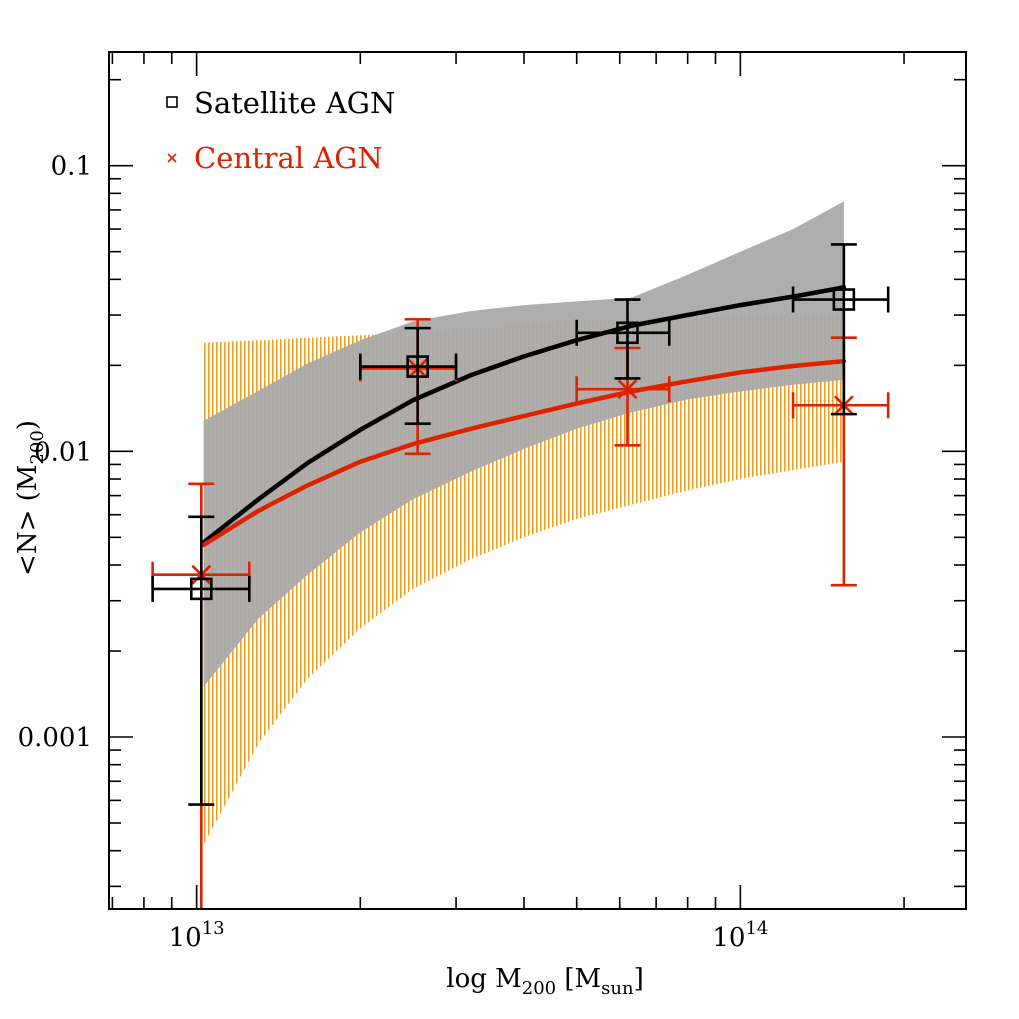 The width and height of the screenshot is (1019, 1019). What do you see at coordinates (30, 498) in the screenshot?
I see `y-axis-label: <N> (M200)` at bounding box center [30, 498].